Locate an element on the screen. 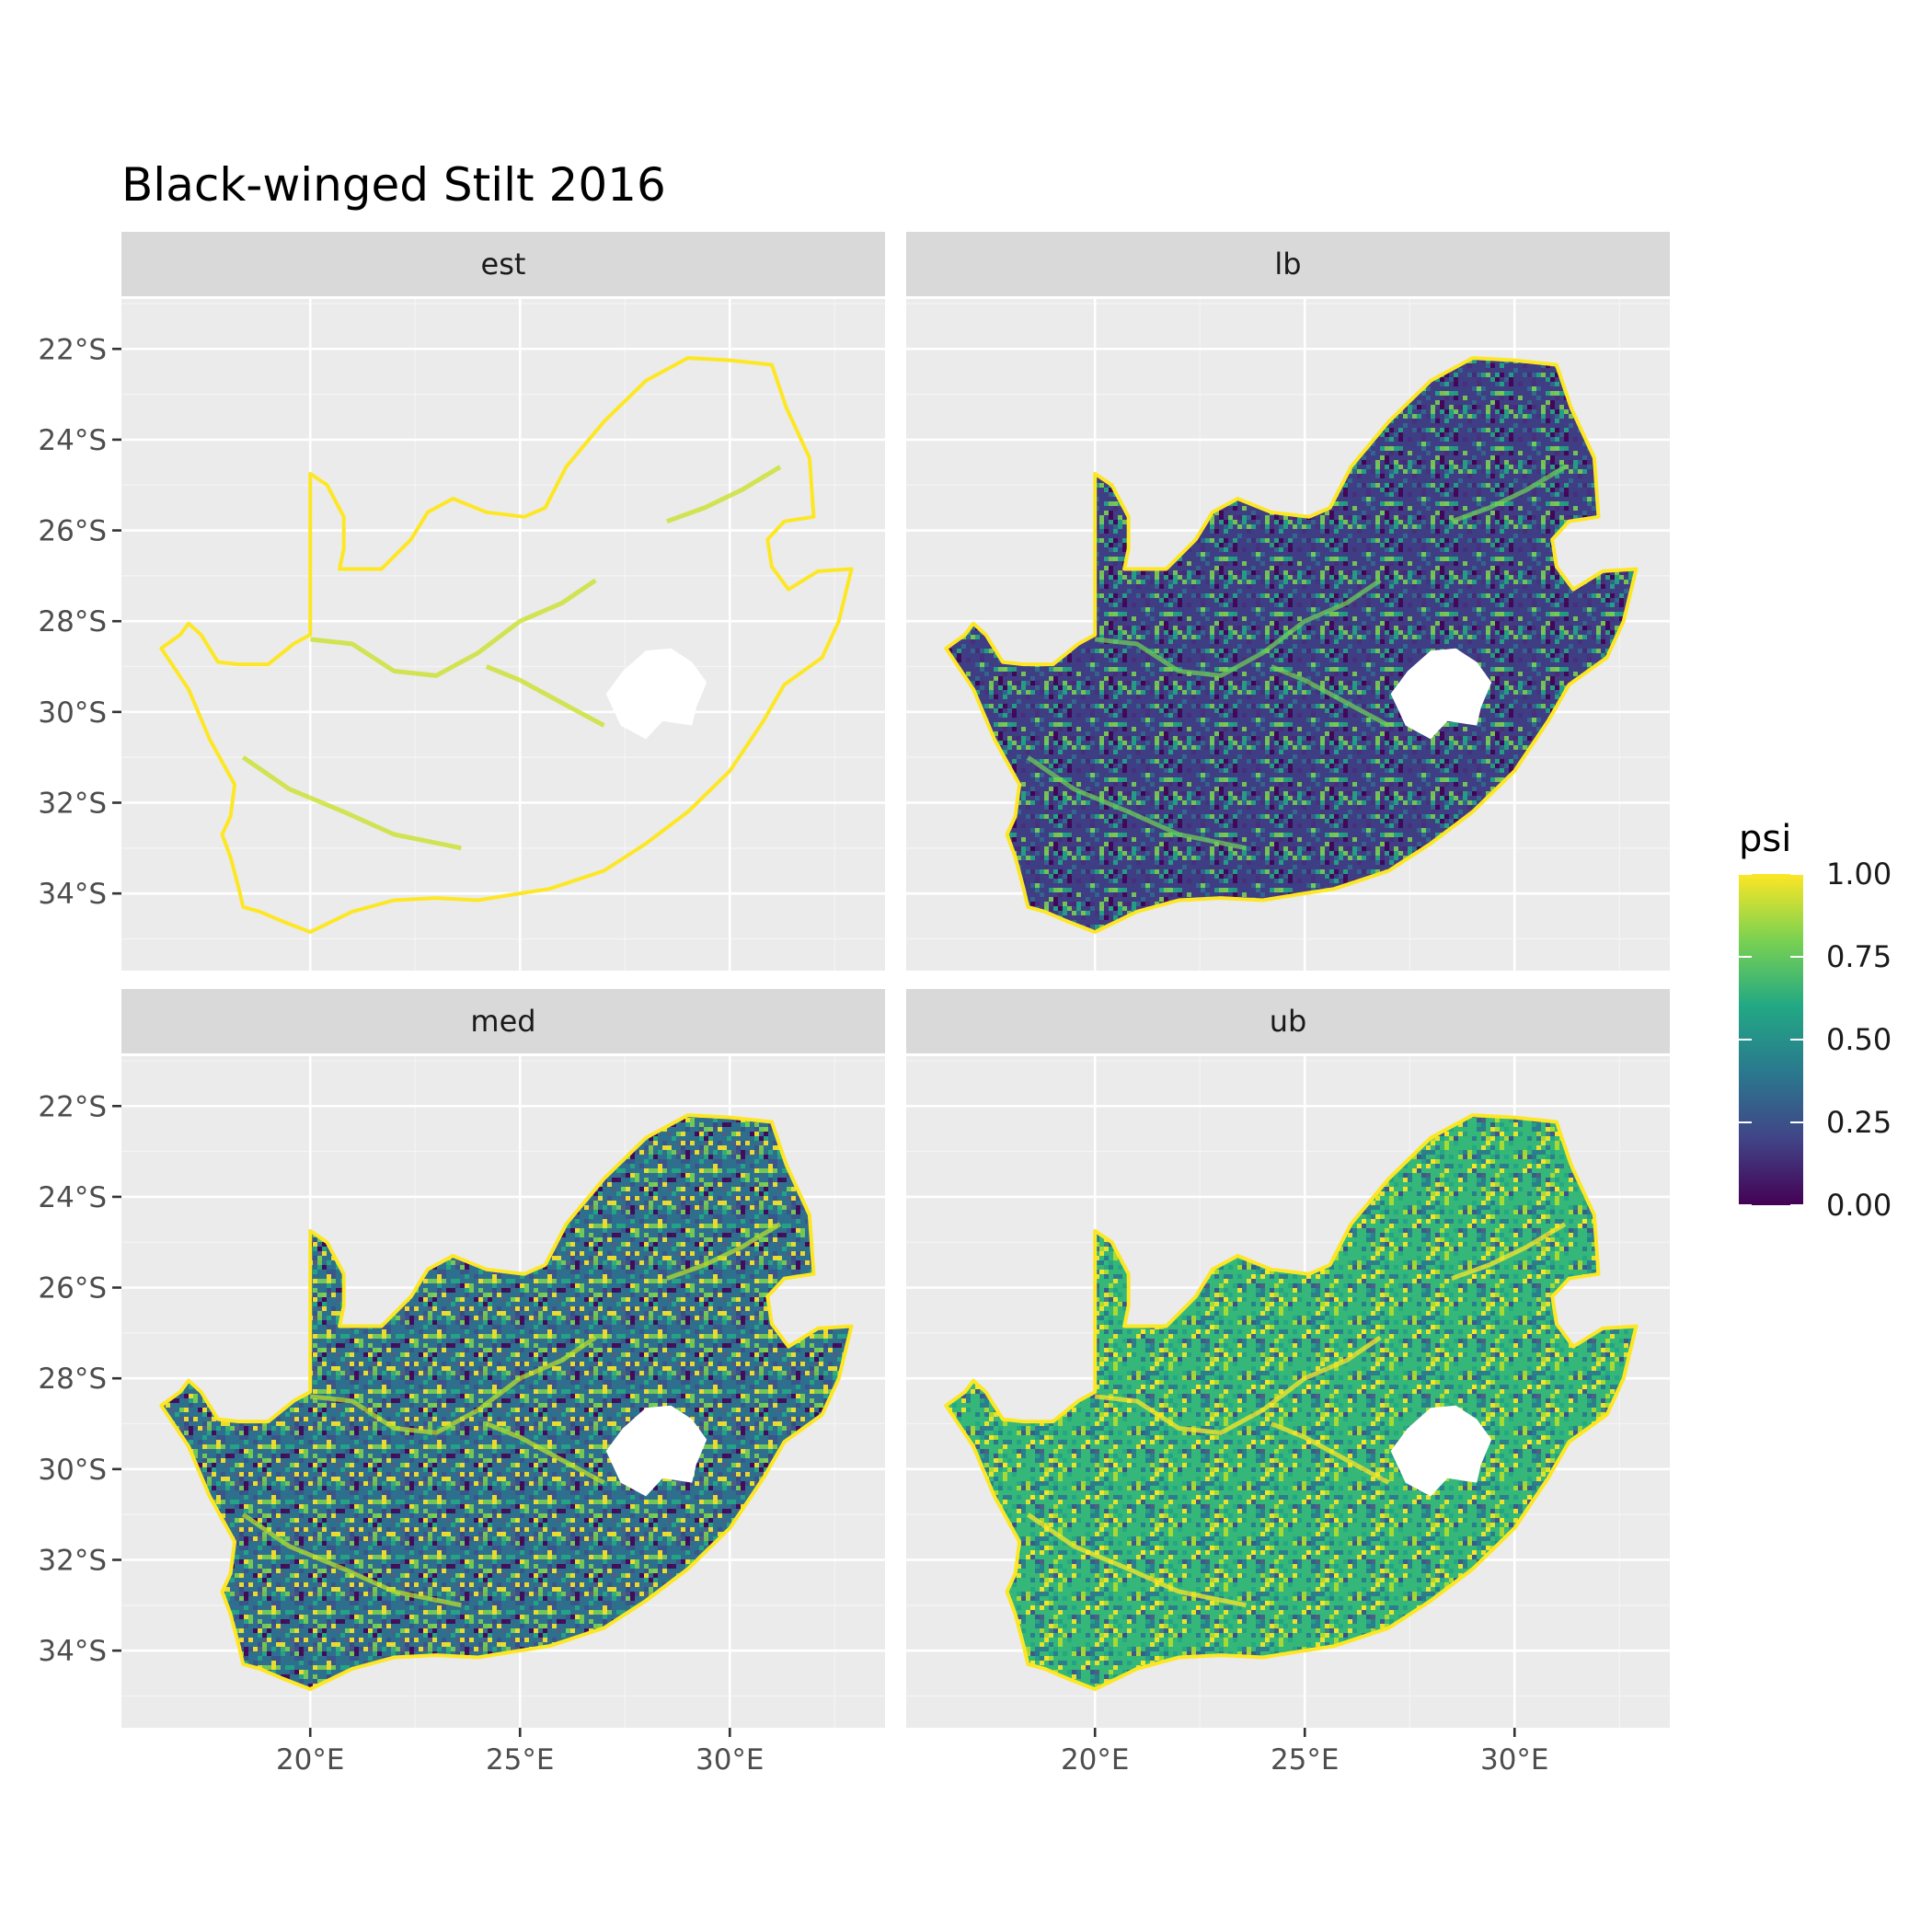 The width and height of the screenshot is (1932, 1932). legend-tick-label: 0.00 is located at coordinates (1859, 1205).